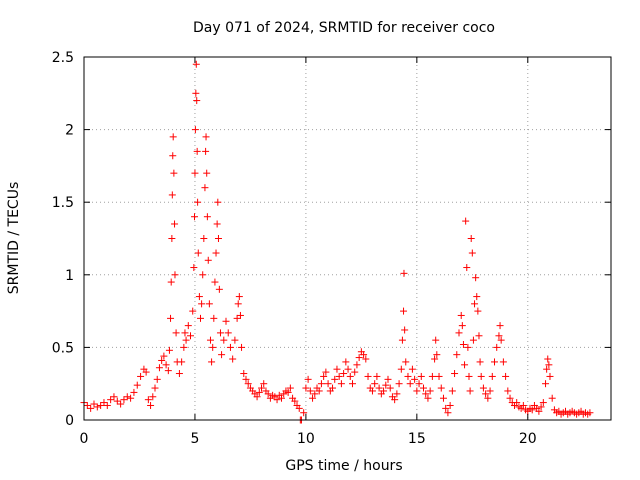  I want to click on x-tick-label: 10, so click(306, 439).